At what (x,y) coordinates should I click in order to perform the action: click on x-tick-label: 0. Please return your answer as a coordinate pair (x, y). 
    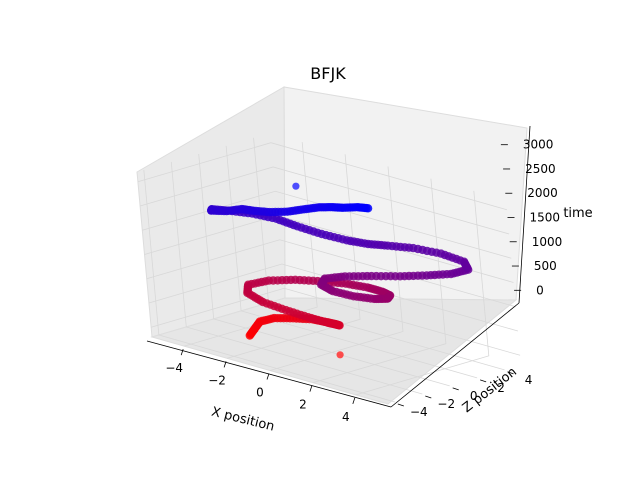
    Looking at the image, I should click on (260, 393).